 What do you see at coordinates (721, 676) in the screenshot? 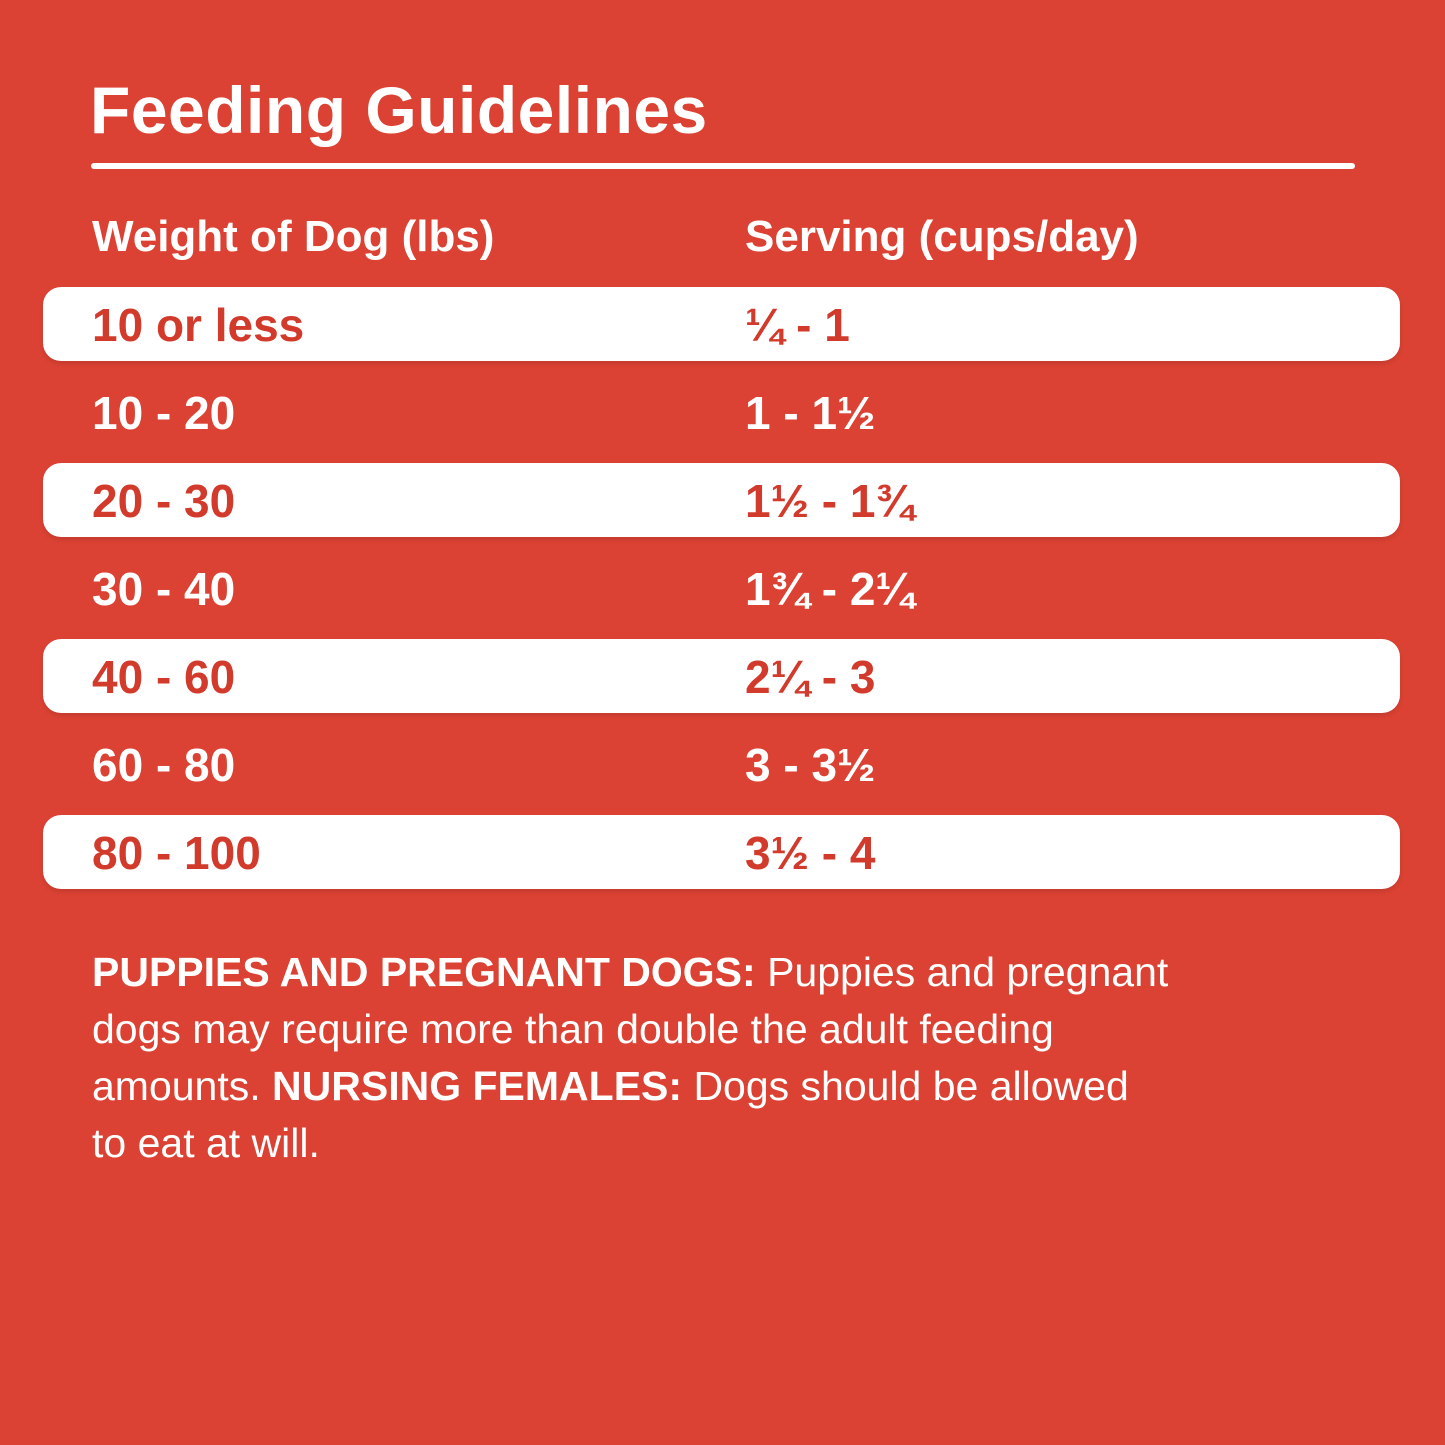
I see `table-row: 40 - 60 2¼ - 3` at bounding box center [721, 676].